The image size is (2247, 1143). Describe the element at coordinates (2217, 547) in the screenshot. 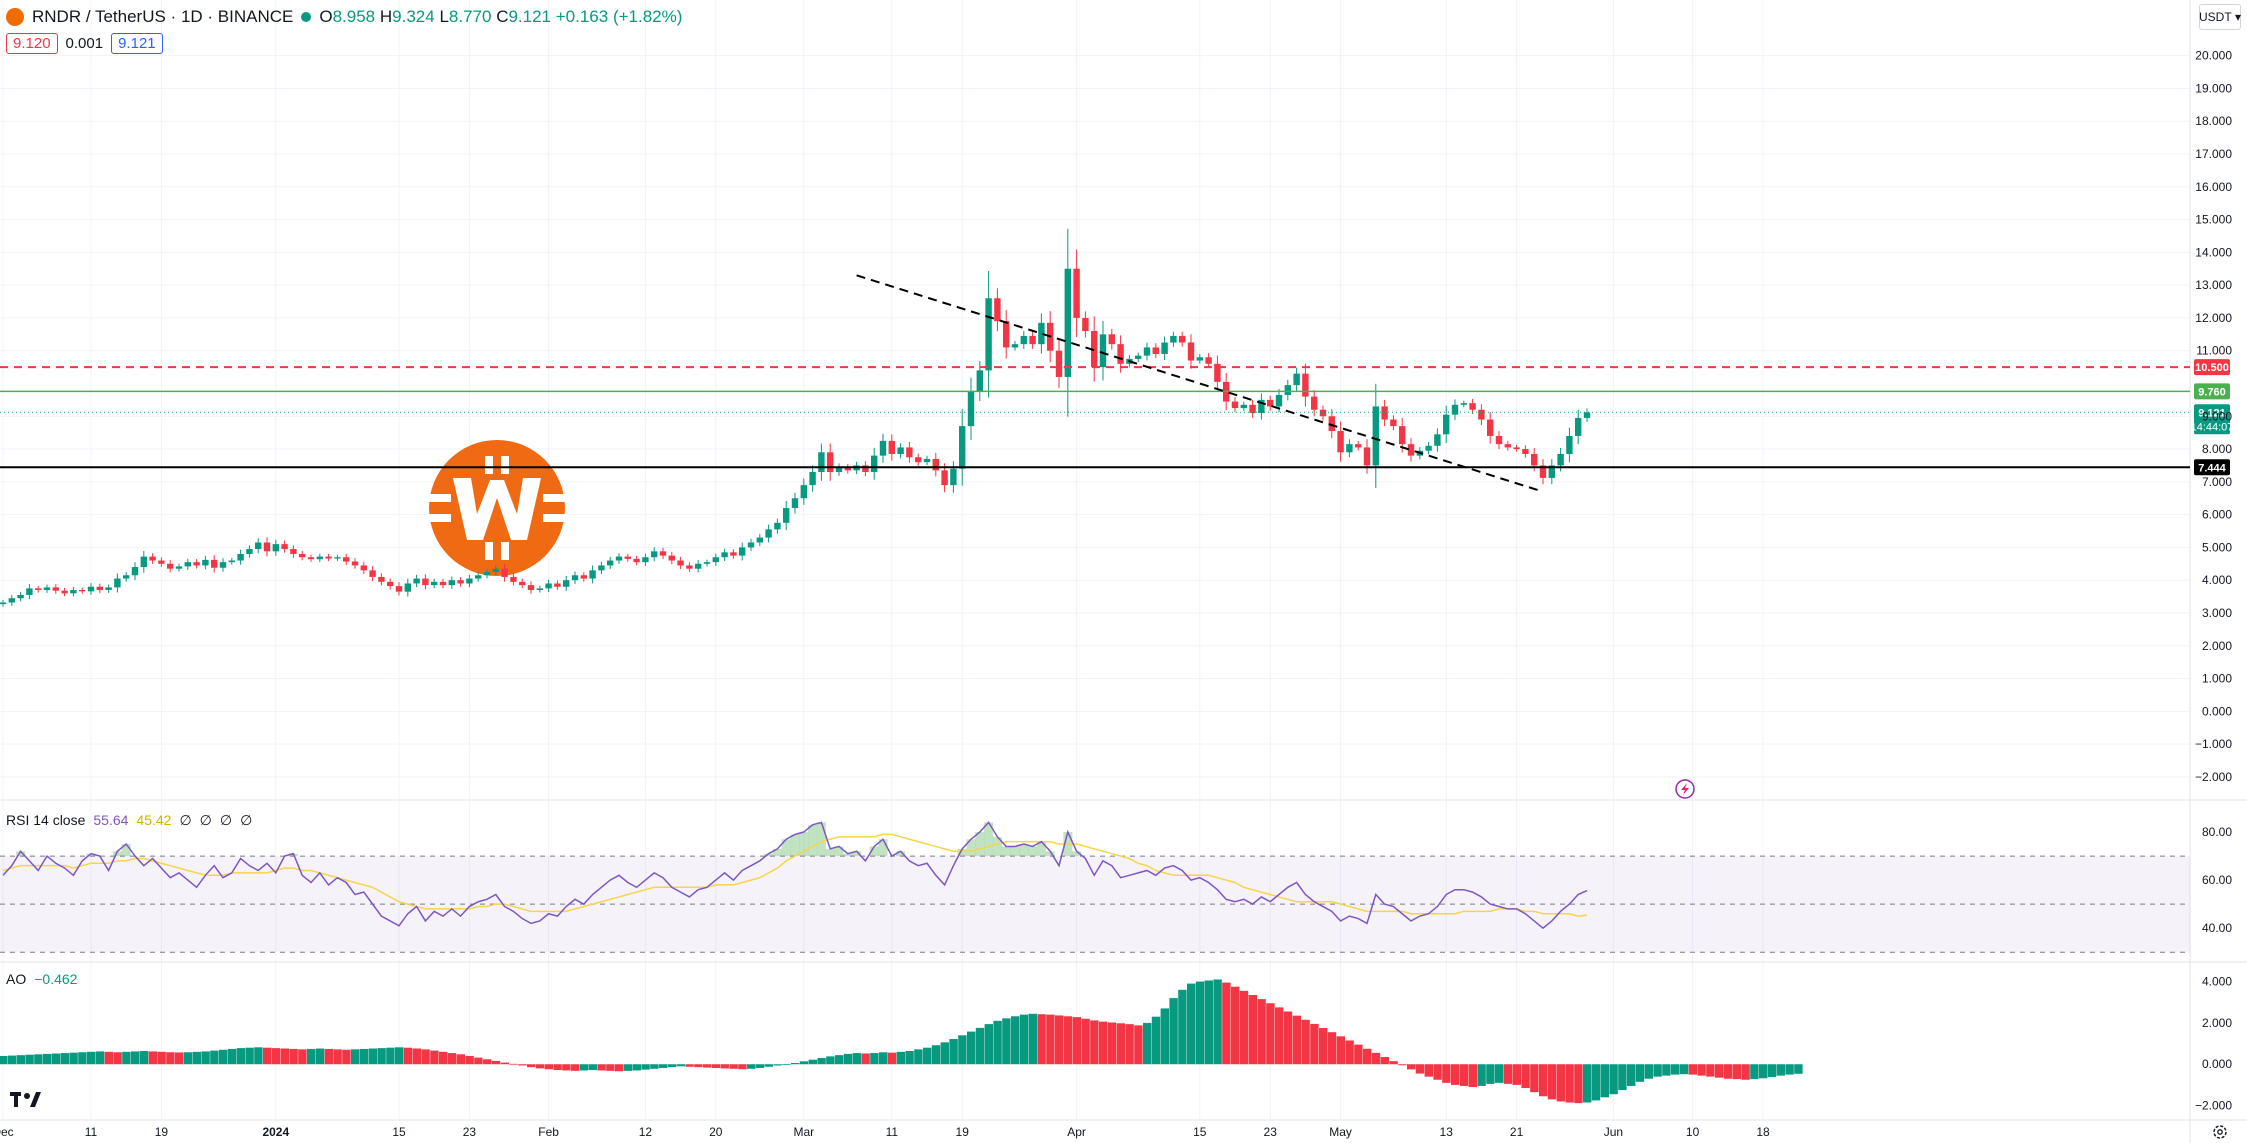

I see `price-tick-label: 5.000` at that location.